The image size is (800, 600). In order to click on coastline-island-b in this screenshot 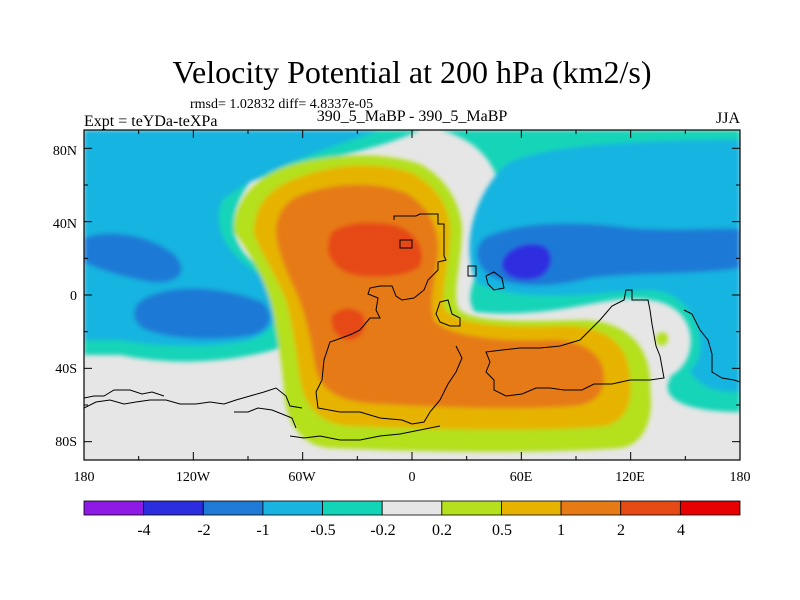, I will do `click(472, 271)`.